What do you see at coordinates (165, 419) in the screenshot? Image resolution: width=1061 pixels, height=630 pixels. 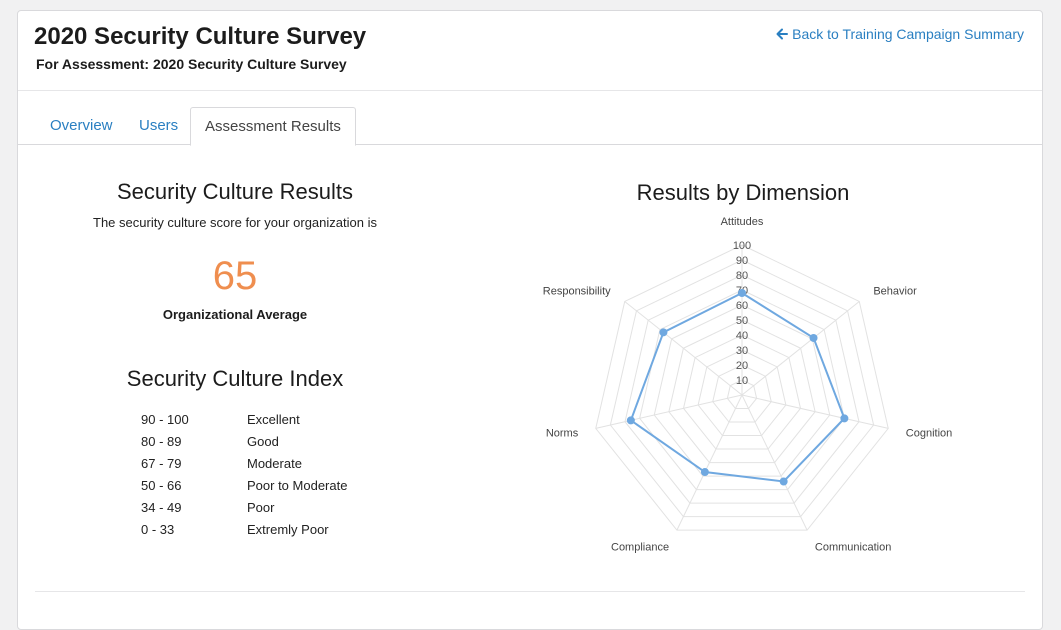 I see `index-range: 90 - 100` at bounding box center [165, 419].